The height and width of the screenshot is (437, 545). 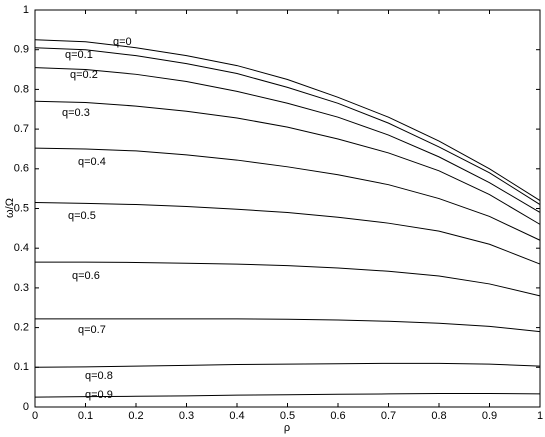 I want to click on curve-label: q=0, so click(x=122, y=42).